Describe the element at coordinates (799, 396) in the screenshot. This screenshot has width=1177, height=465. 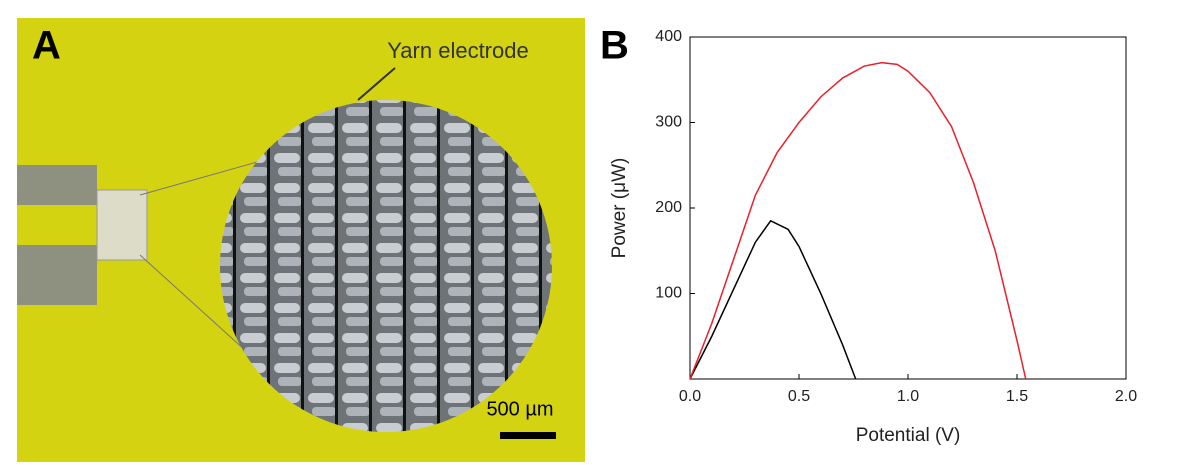
I see `x-tick-label: 0.5` at that location.